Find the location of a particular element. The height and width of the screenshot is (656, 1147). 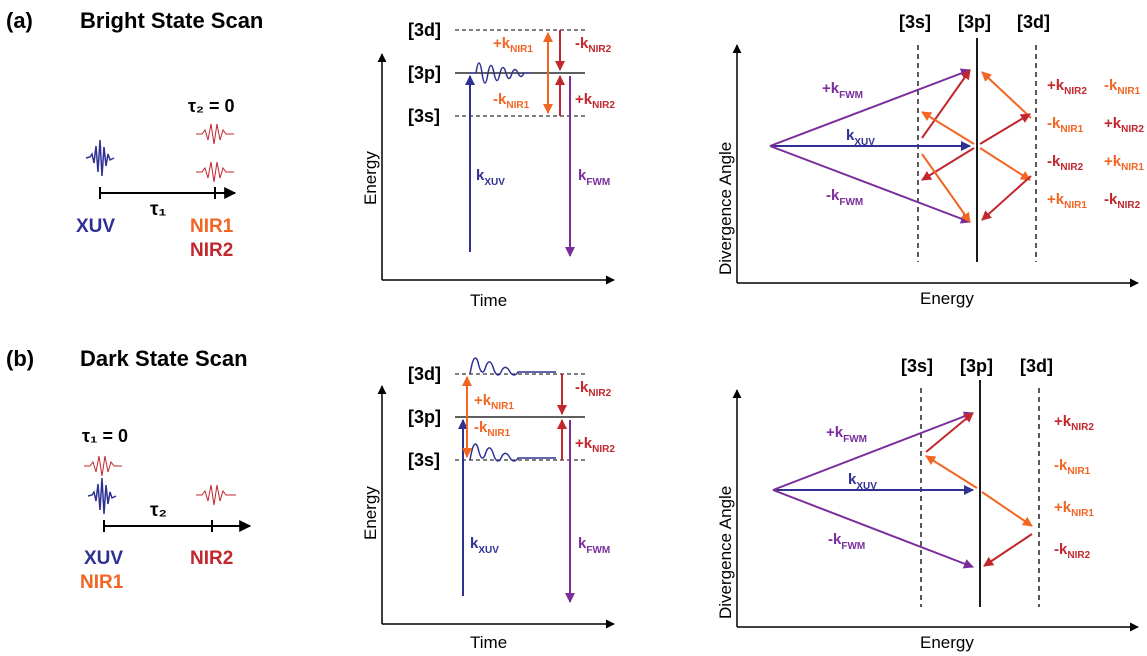

panel-label: (a) is located at coordinates (19, 20).